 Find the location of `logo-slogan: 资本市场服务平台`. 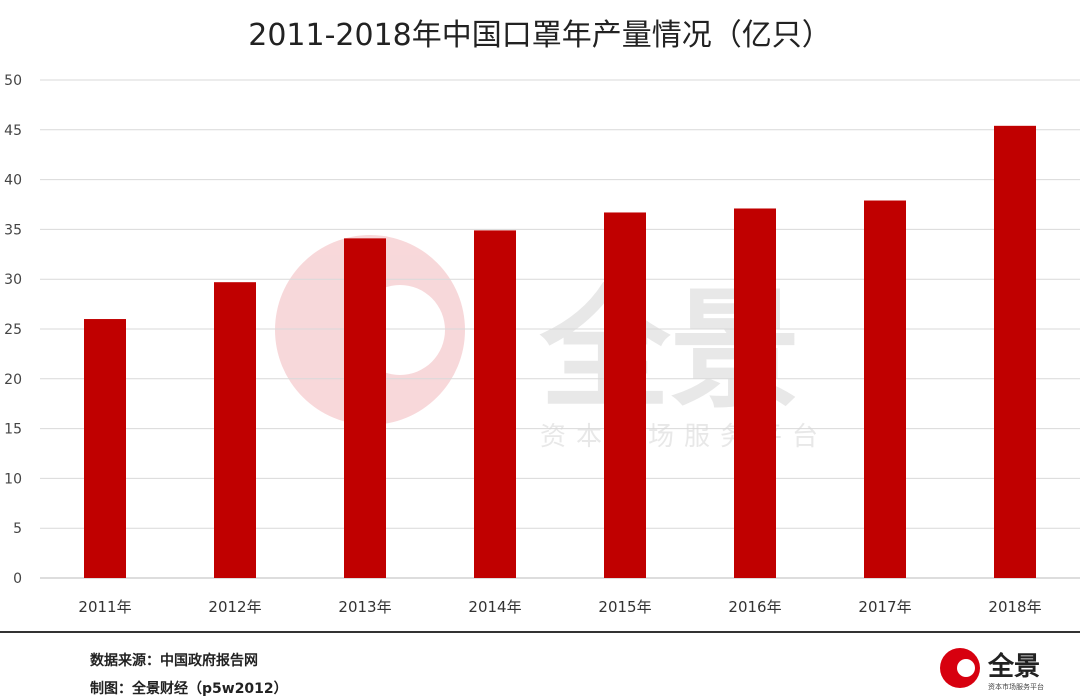

logo-slogan: 资本市场服务平台 is located at coordinates (1016, 686).